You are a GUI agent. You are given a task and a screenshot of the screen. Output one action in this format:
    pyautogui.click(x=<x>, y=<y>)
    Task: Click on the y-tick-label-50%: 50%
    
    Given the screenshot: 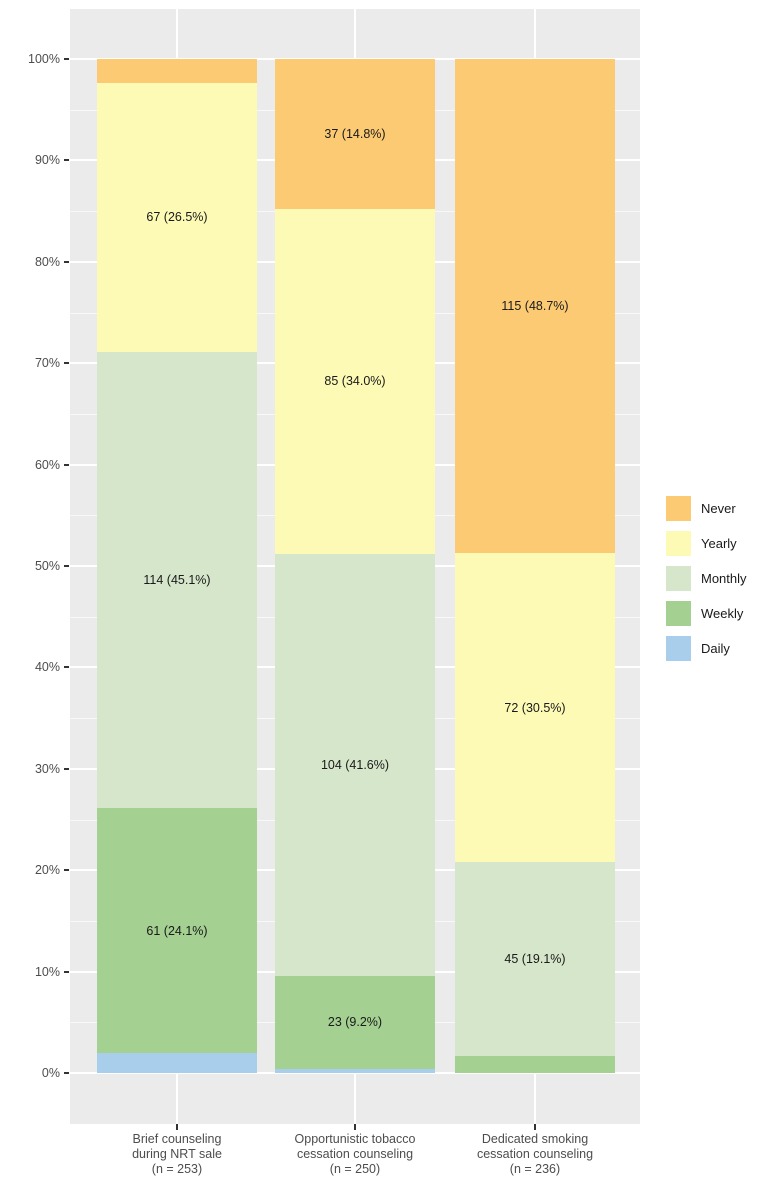 What is the action you would take?
    pyautogui.click(x=47, y=566)
    